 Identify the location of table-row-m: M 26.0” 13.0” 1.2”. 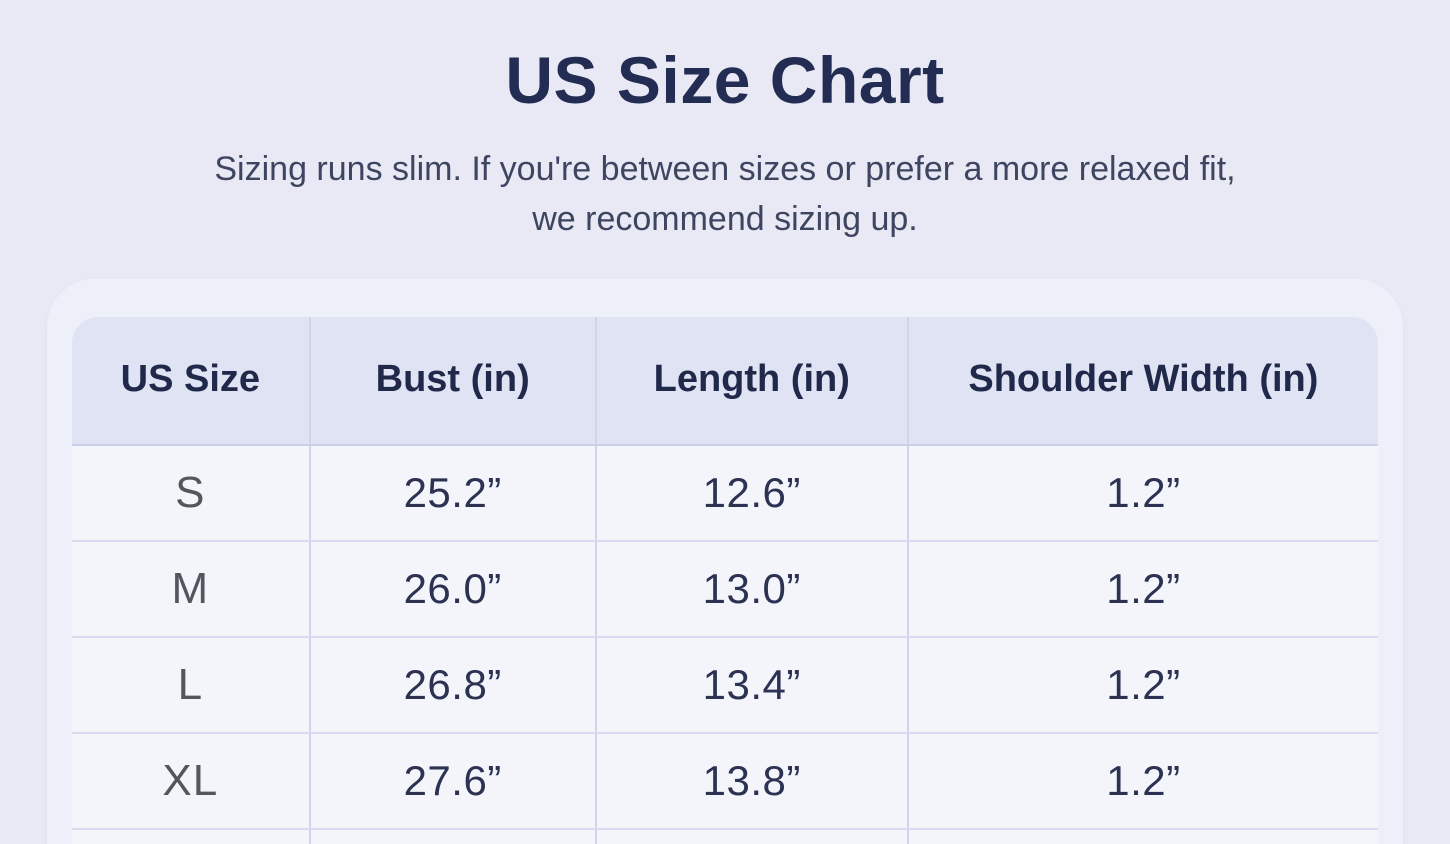
(725, 589).